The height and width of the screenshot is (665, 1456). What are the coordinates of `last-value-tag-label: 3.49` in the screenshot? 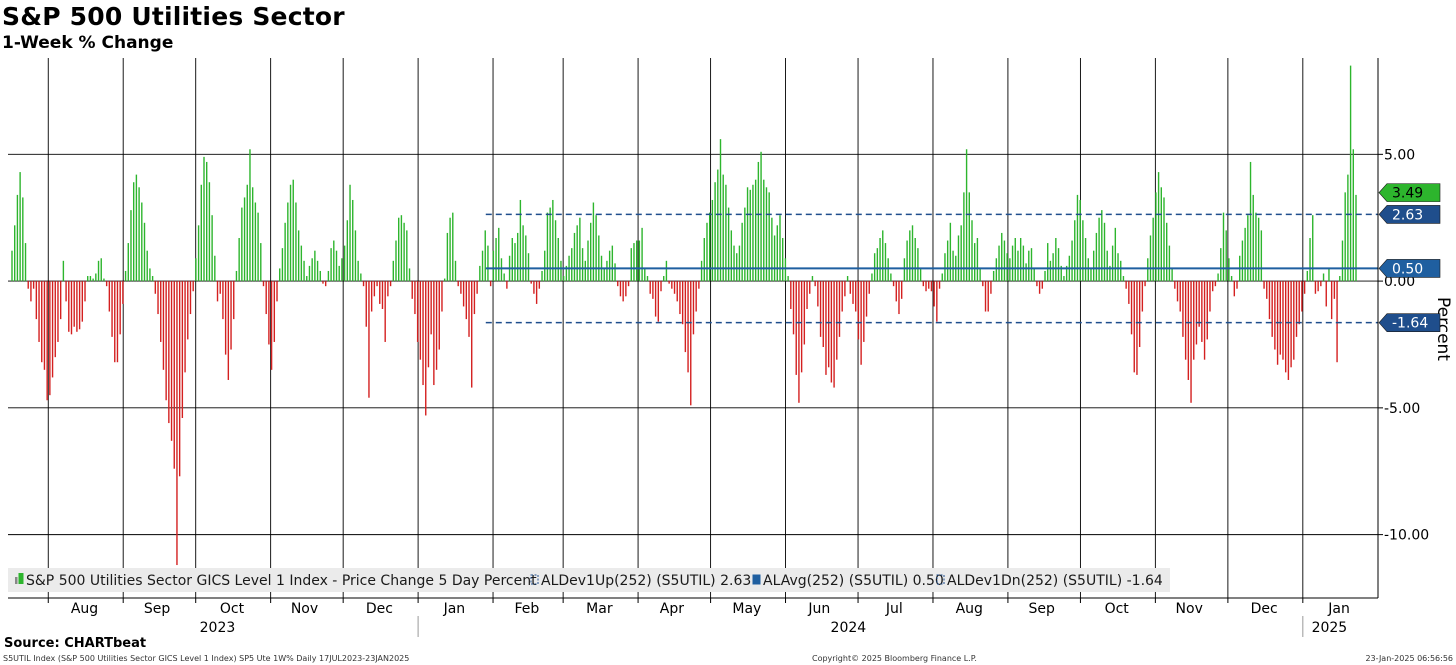 It's located at (1407, 194).